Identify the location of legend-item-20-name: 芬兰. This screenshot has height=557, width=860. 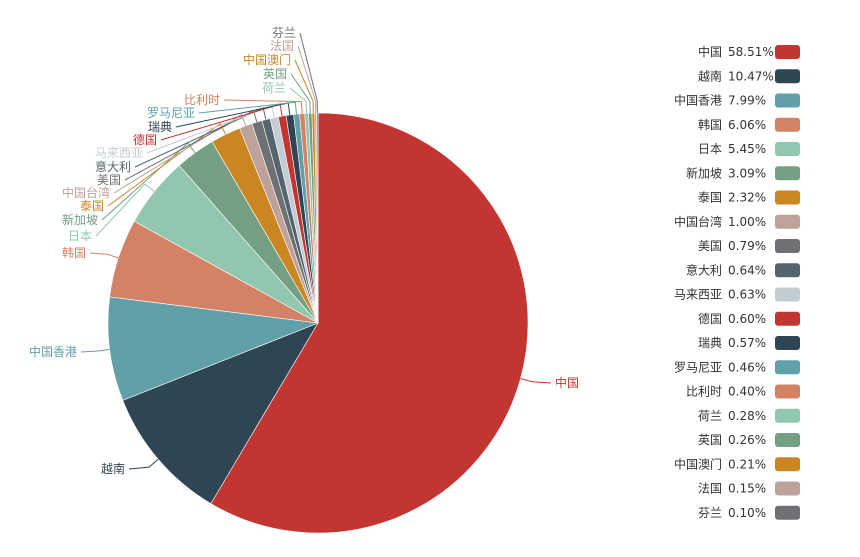
(710, 513).